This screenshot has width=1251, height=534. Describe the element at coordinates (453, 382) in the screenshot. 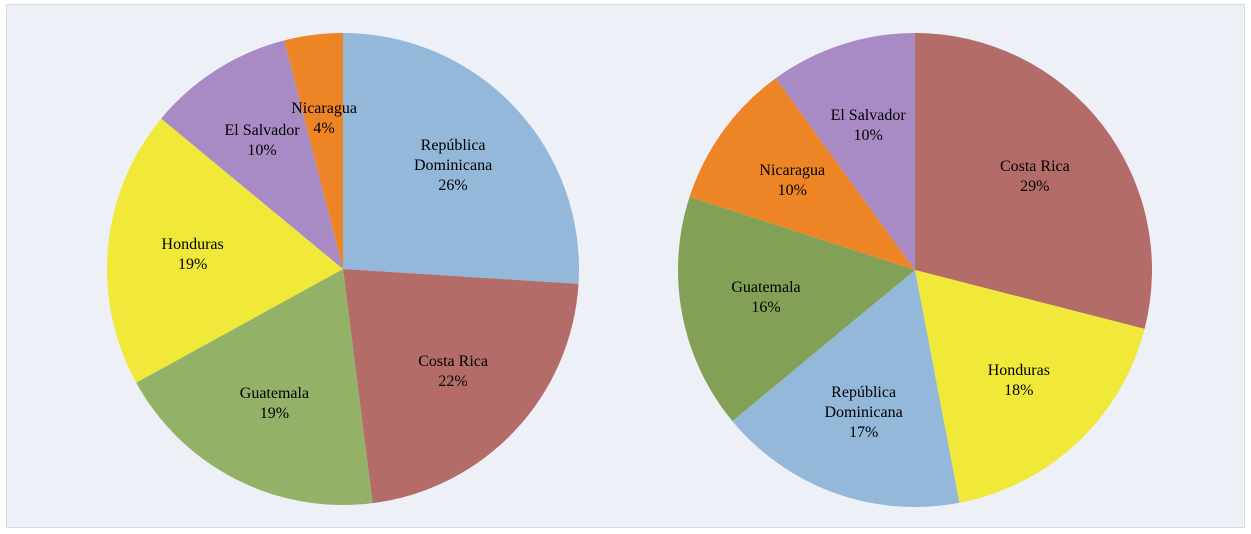

I see `value-label: 22%` at that location.